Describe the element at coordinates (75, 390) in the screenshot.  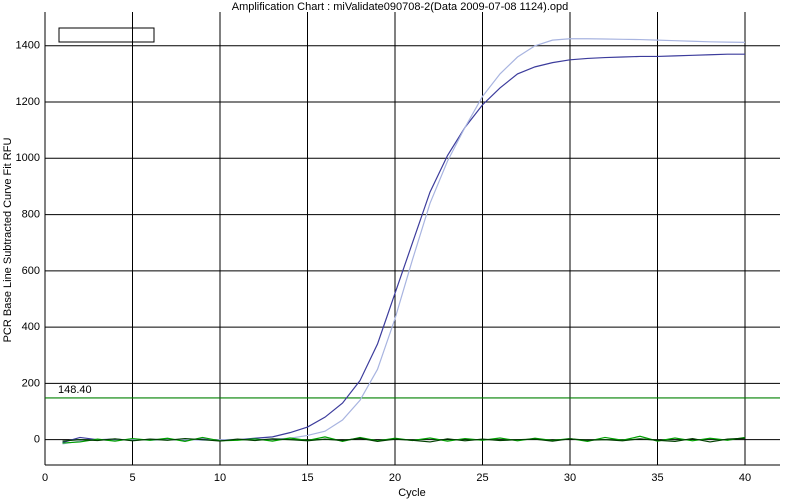
I see `threshold-label: 148.40` at that location.